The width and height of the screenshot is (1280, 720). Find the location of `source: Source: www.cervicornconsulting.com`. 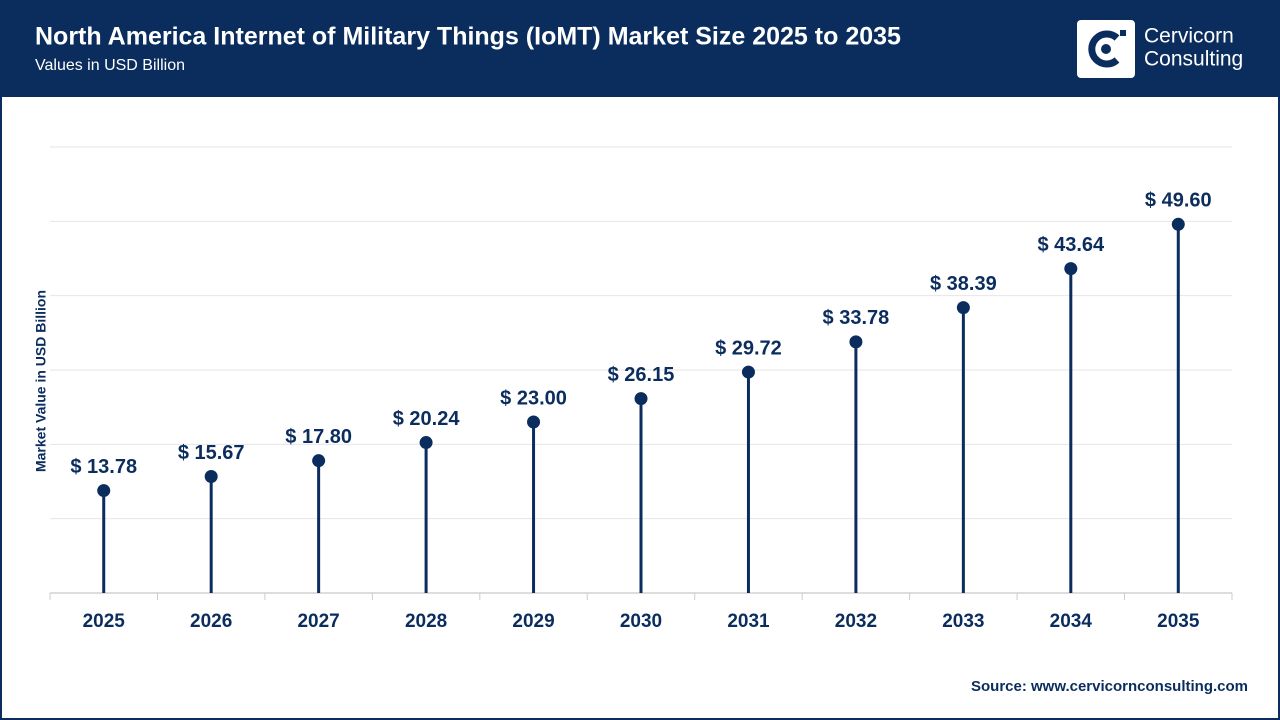

source: Source: www.cervicornconsulting.com is located at coordinates (1109, 686).